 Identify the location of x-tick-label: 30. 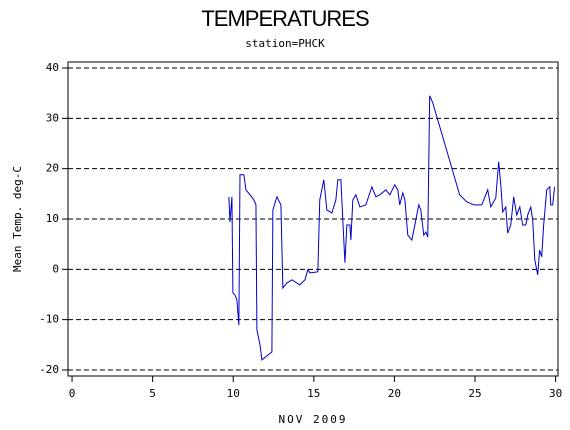
(555, 393).